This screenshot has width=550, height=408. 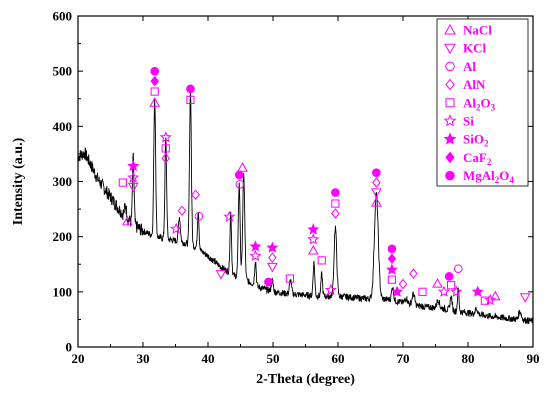 I want to click on x-tick-label: 90, so click(x=533, y=358).